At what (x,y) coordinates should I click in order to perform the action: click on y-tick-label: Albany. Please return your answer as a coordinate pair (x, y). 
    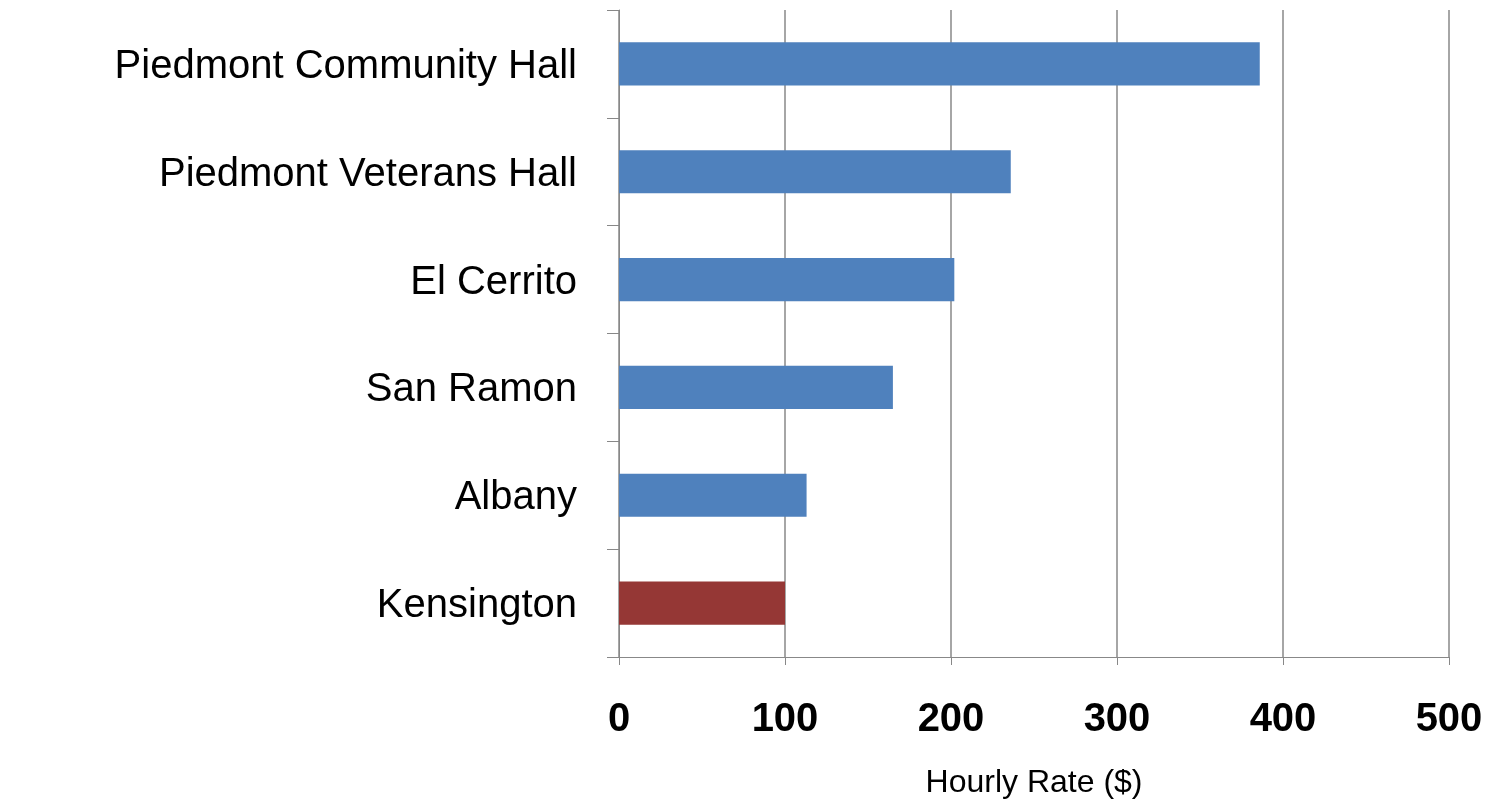
    Looking at the image, I should click on (515, 495).